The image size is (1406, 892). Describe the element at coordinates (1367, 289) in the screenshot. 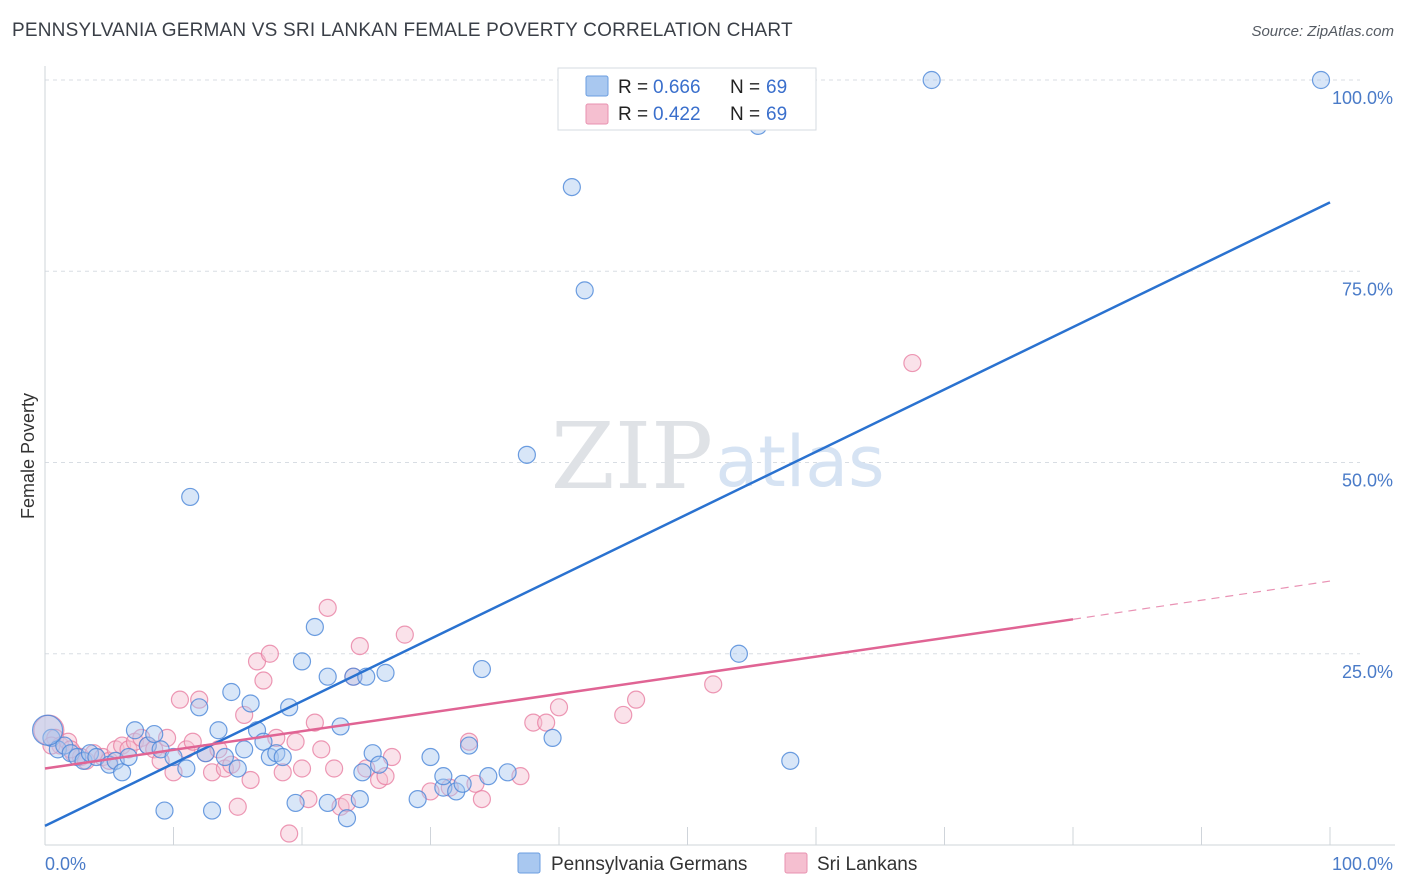

I see `y-tick-label: 75.0%` at that location.